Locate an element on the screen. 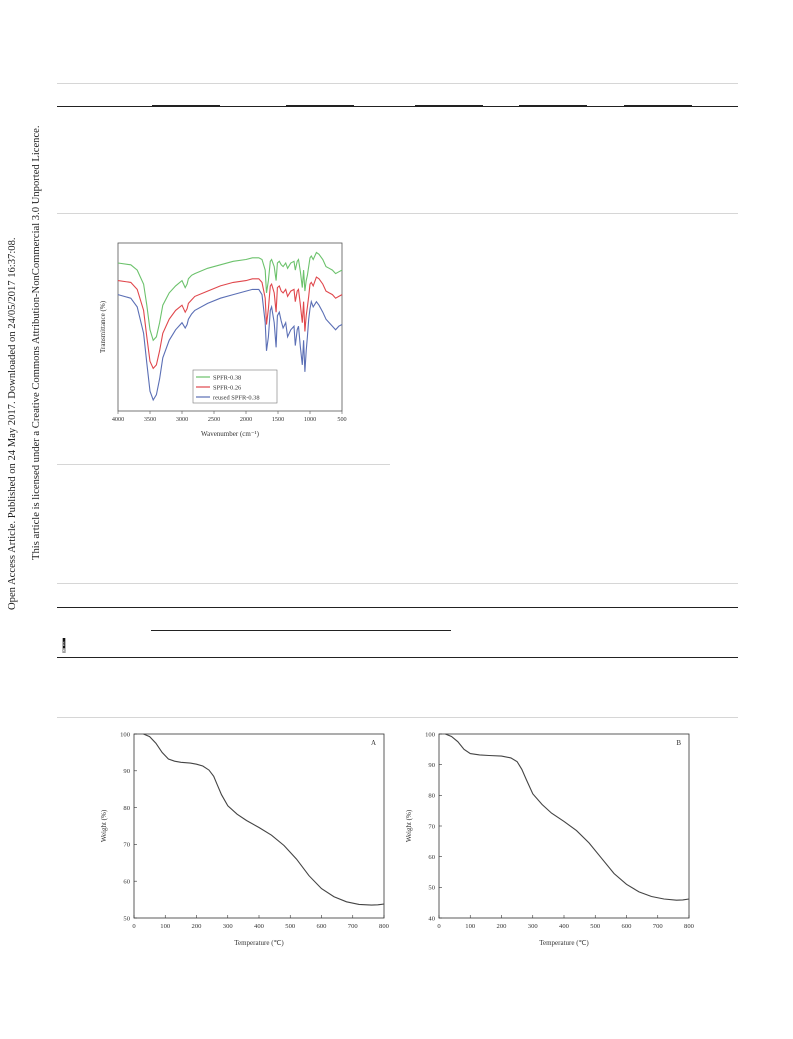 This screenshot has height=1039, width=793. tgaA-x-tick-label: 800 is located at coordinates (384, 926).